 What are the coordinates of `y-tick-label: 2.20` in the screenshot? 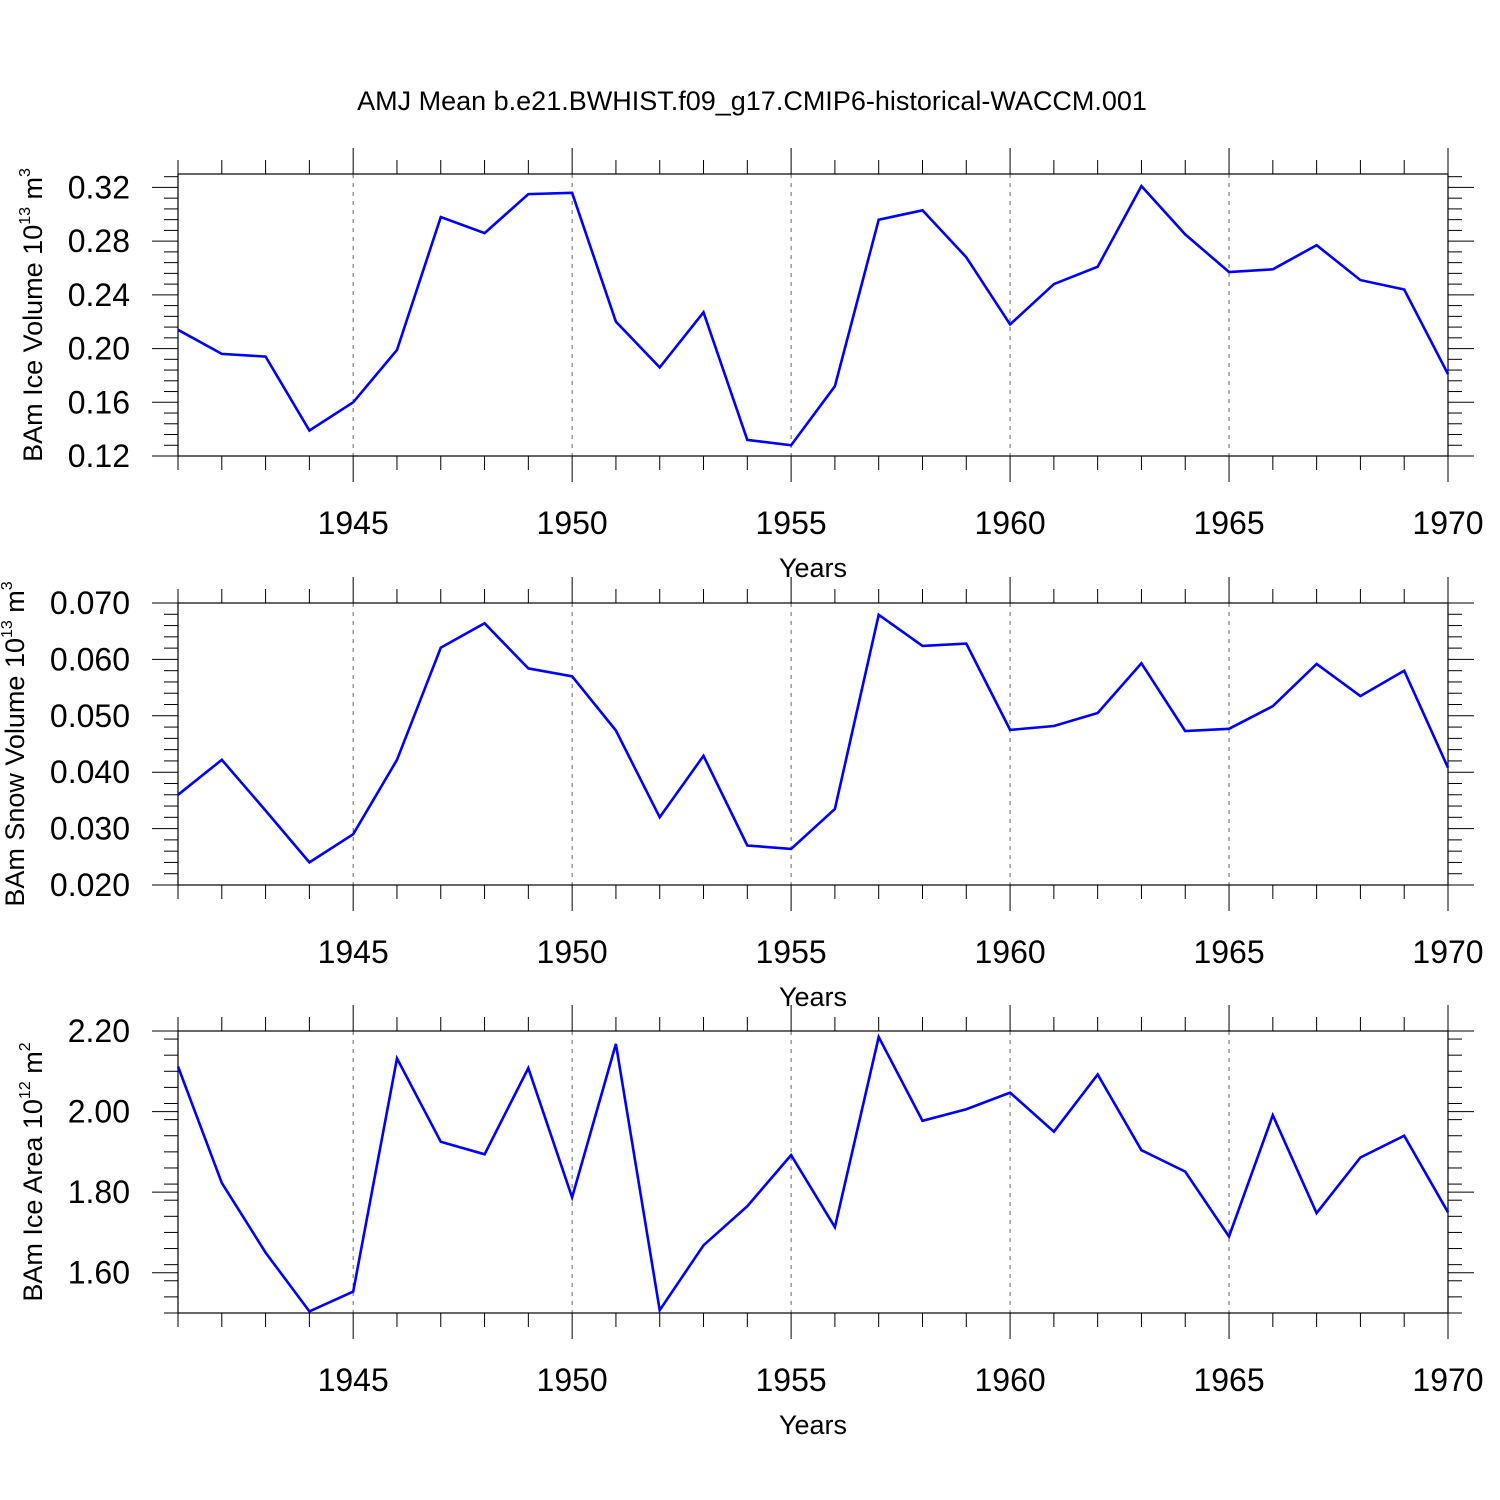 It's located at (99, 1031).